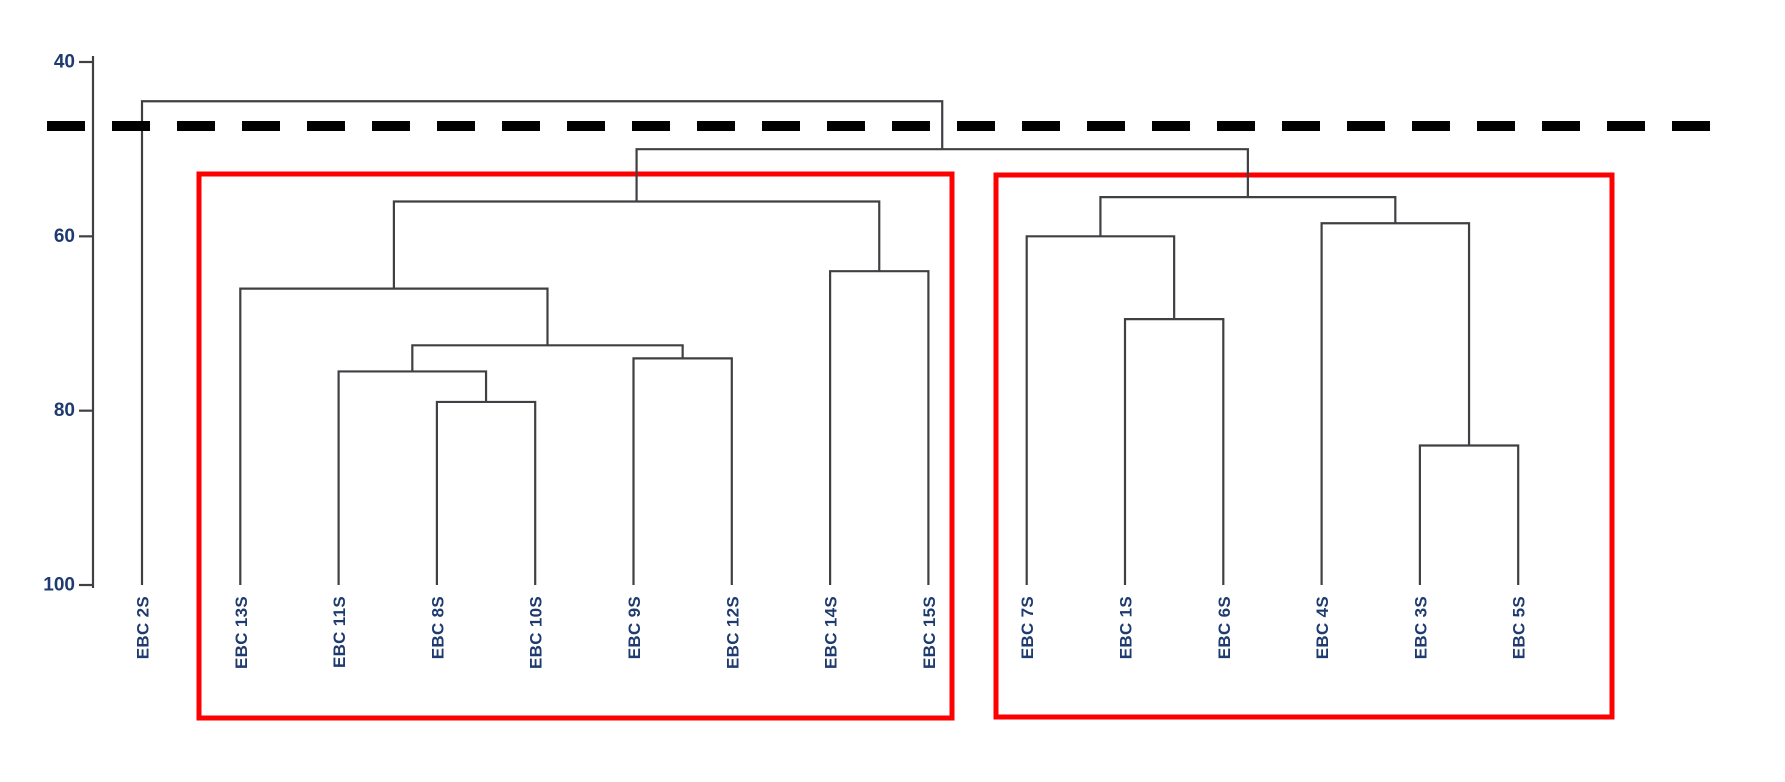 The width and height of the screenshot is (1785, 782). Describe the element at coordinates (831, 632) in the screenshot. I see `leaf-label: EBC 14S` at that location.